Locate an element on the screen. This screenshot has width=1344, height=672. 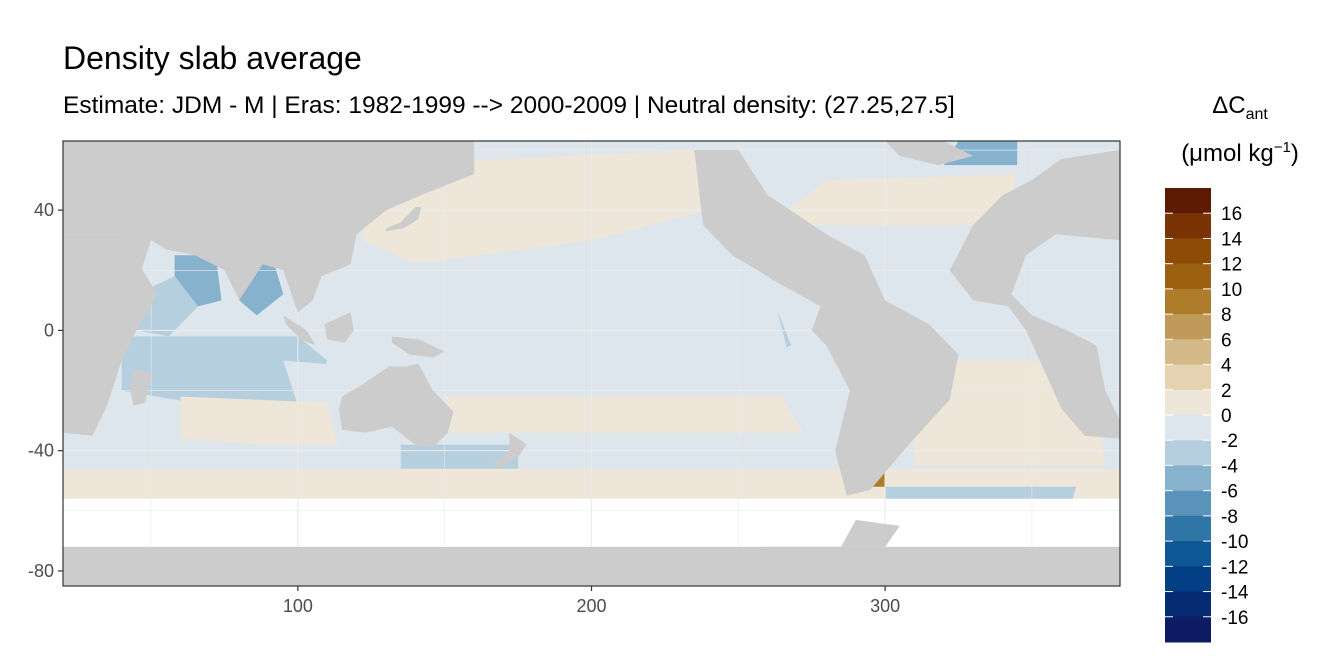
y-tick-label: -40 is located at coordinates (41, 451).